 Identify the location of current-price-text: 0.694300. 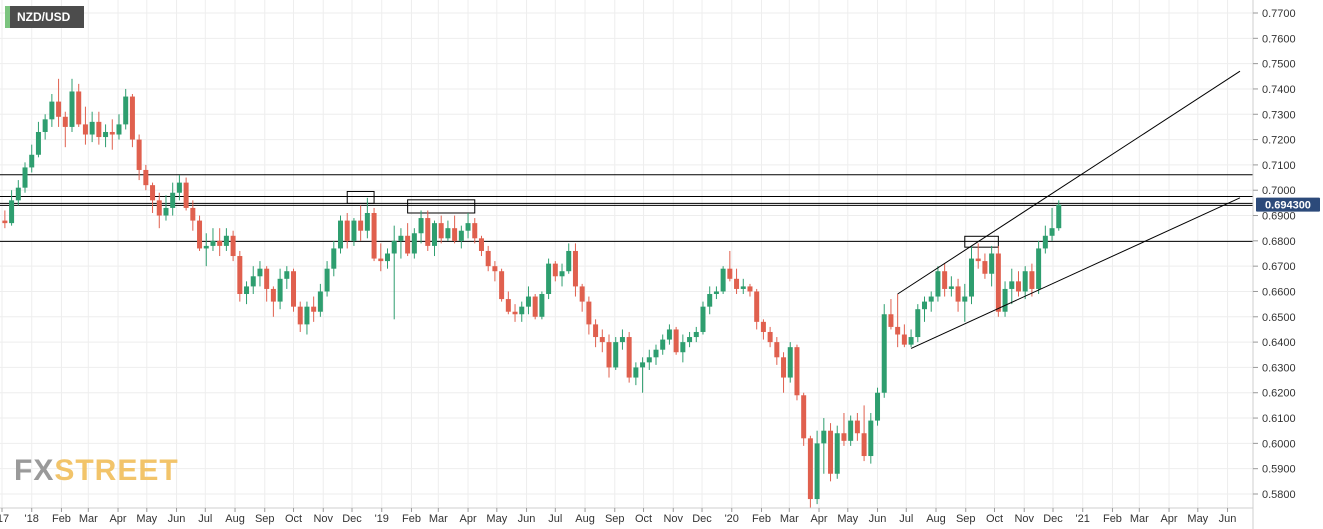
(1288, 206).